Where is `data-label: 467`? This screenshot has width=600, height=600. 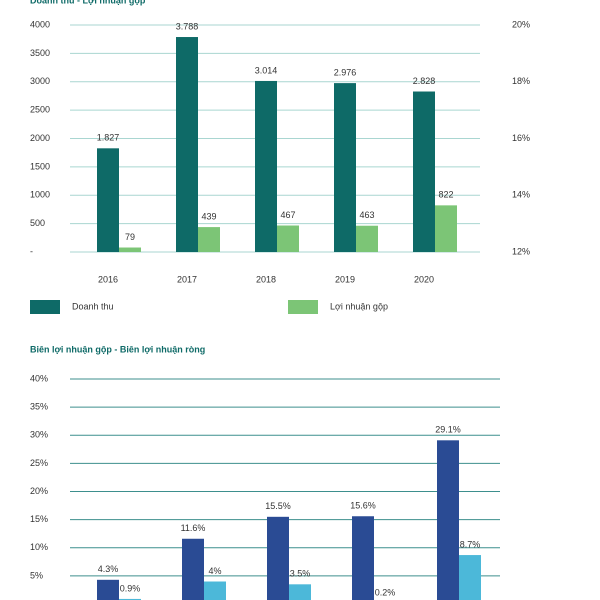 data-label: 467 is located at coordinates (287, 215).